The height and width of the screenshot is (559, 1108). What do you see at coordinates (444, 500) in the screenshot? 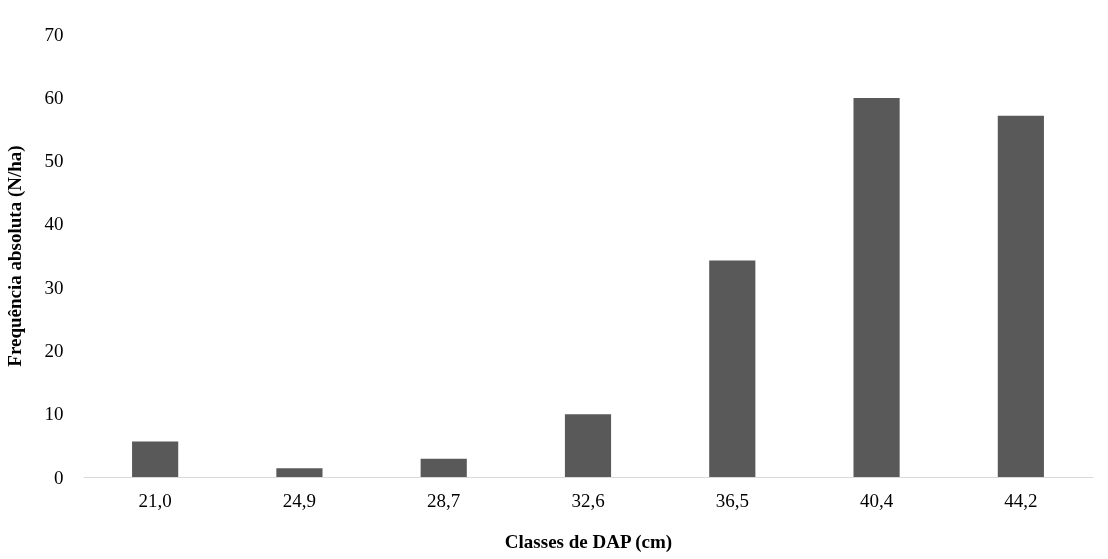
I see `x-tick-label: 28,7` at bounding box center [444, 500].